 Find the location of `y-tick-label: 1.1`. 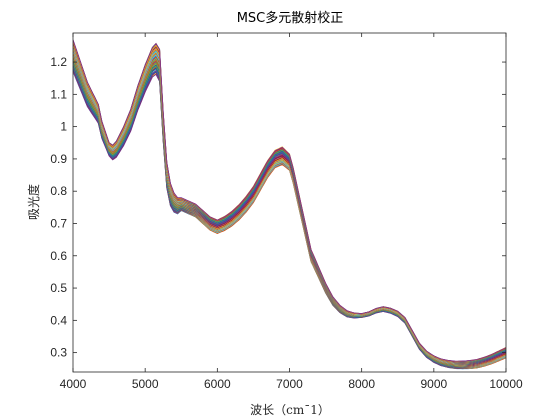

y-tick-label: 1.1 is located at coordinates (58, 94).